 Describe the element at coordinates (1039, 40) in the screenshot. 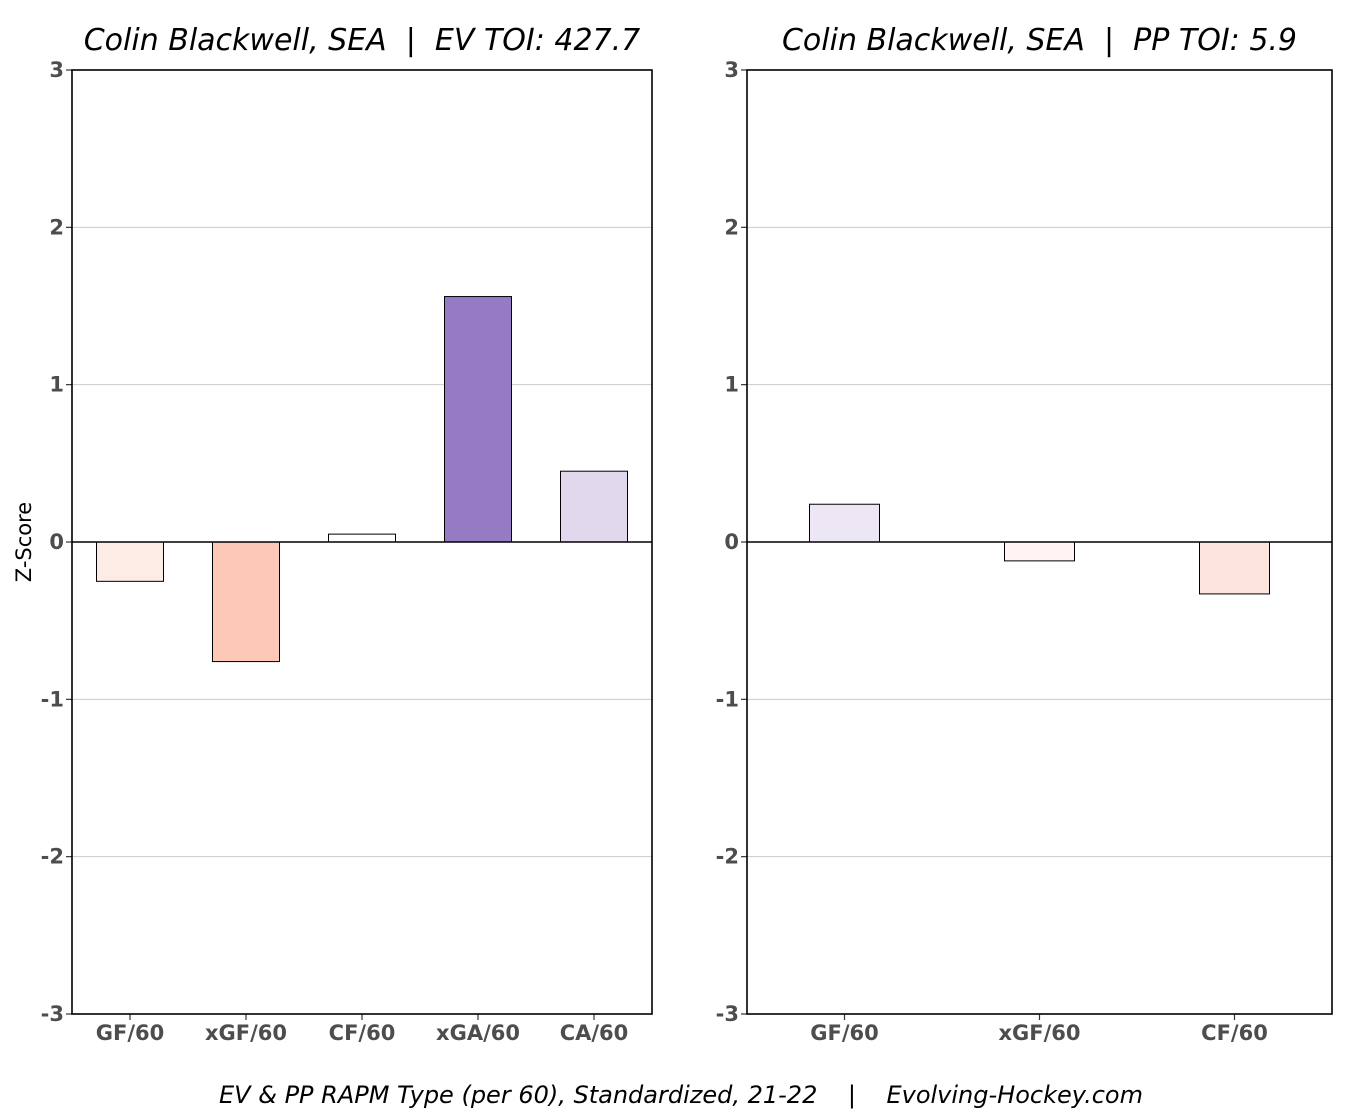

I see `panel-title: Colin Blackwell, SEA | PP TOI: 5.9` at that location.